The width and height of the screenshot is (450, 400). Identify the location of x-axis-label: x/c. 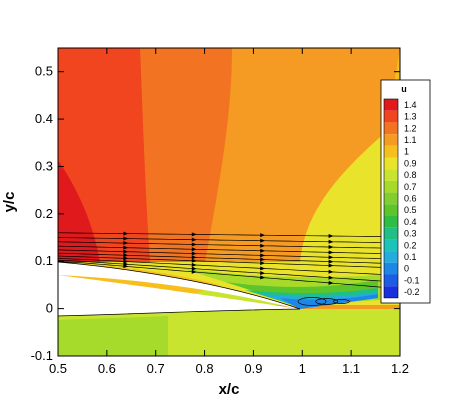
(229, 389).